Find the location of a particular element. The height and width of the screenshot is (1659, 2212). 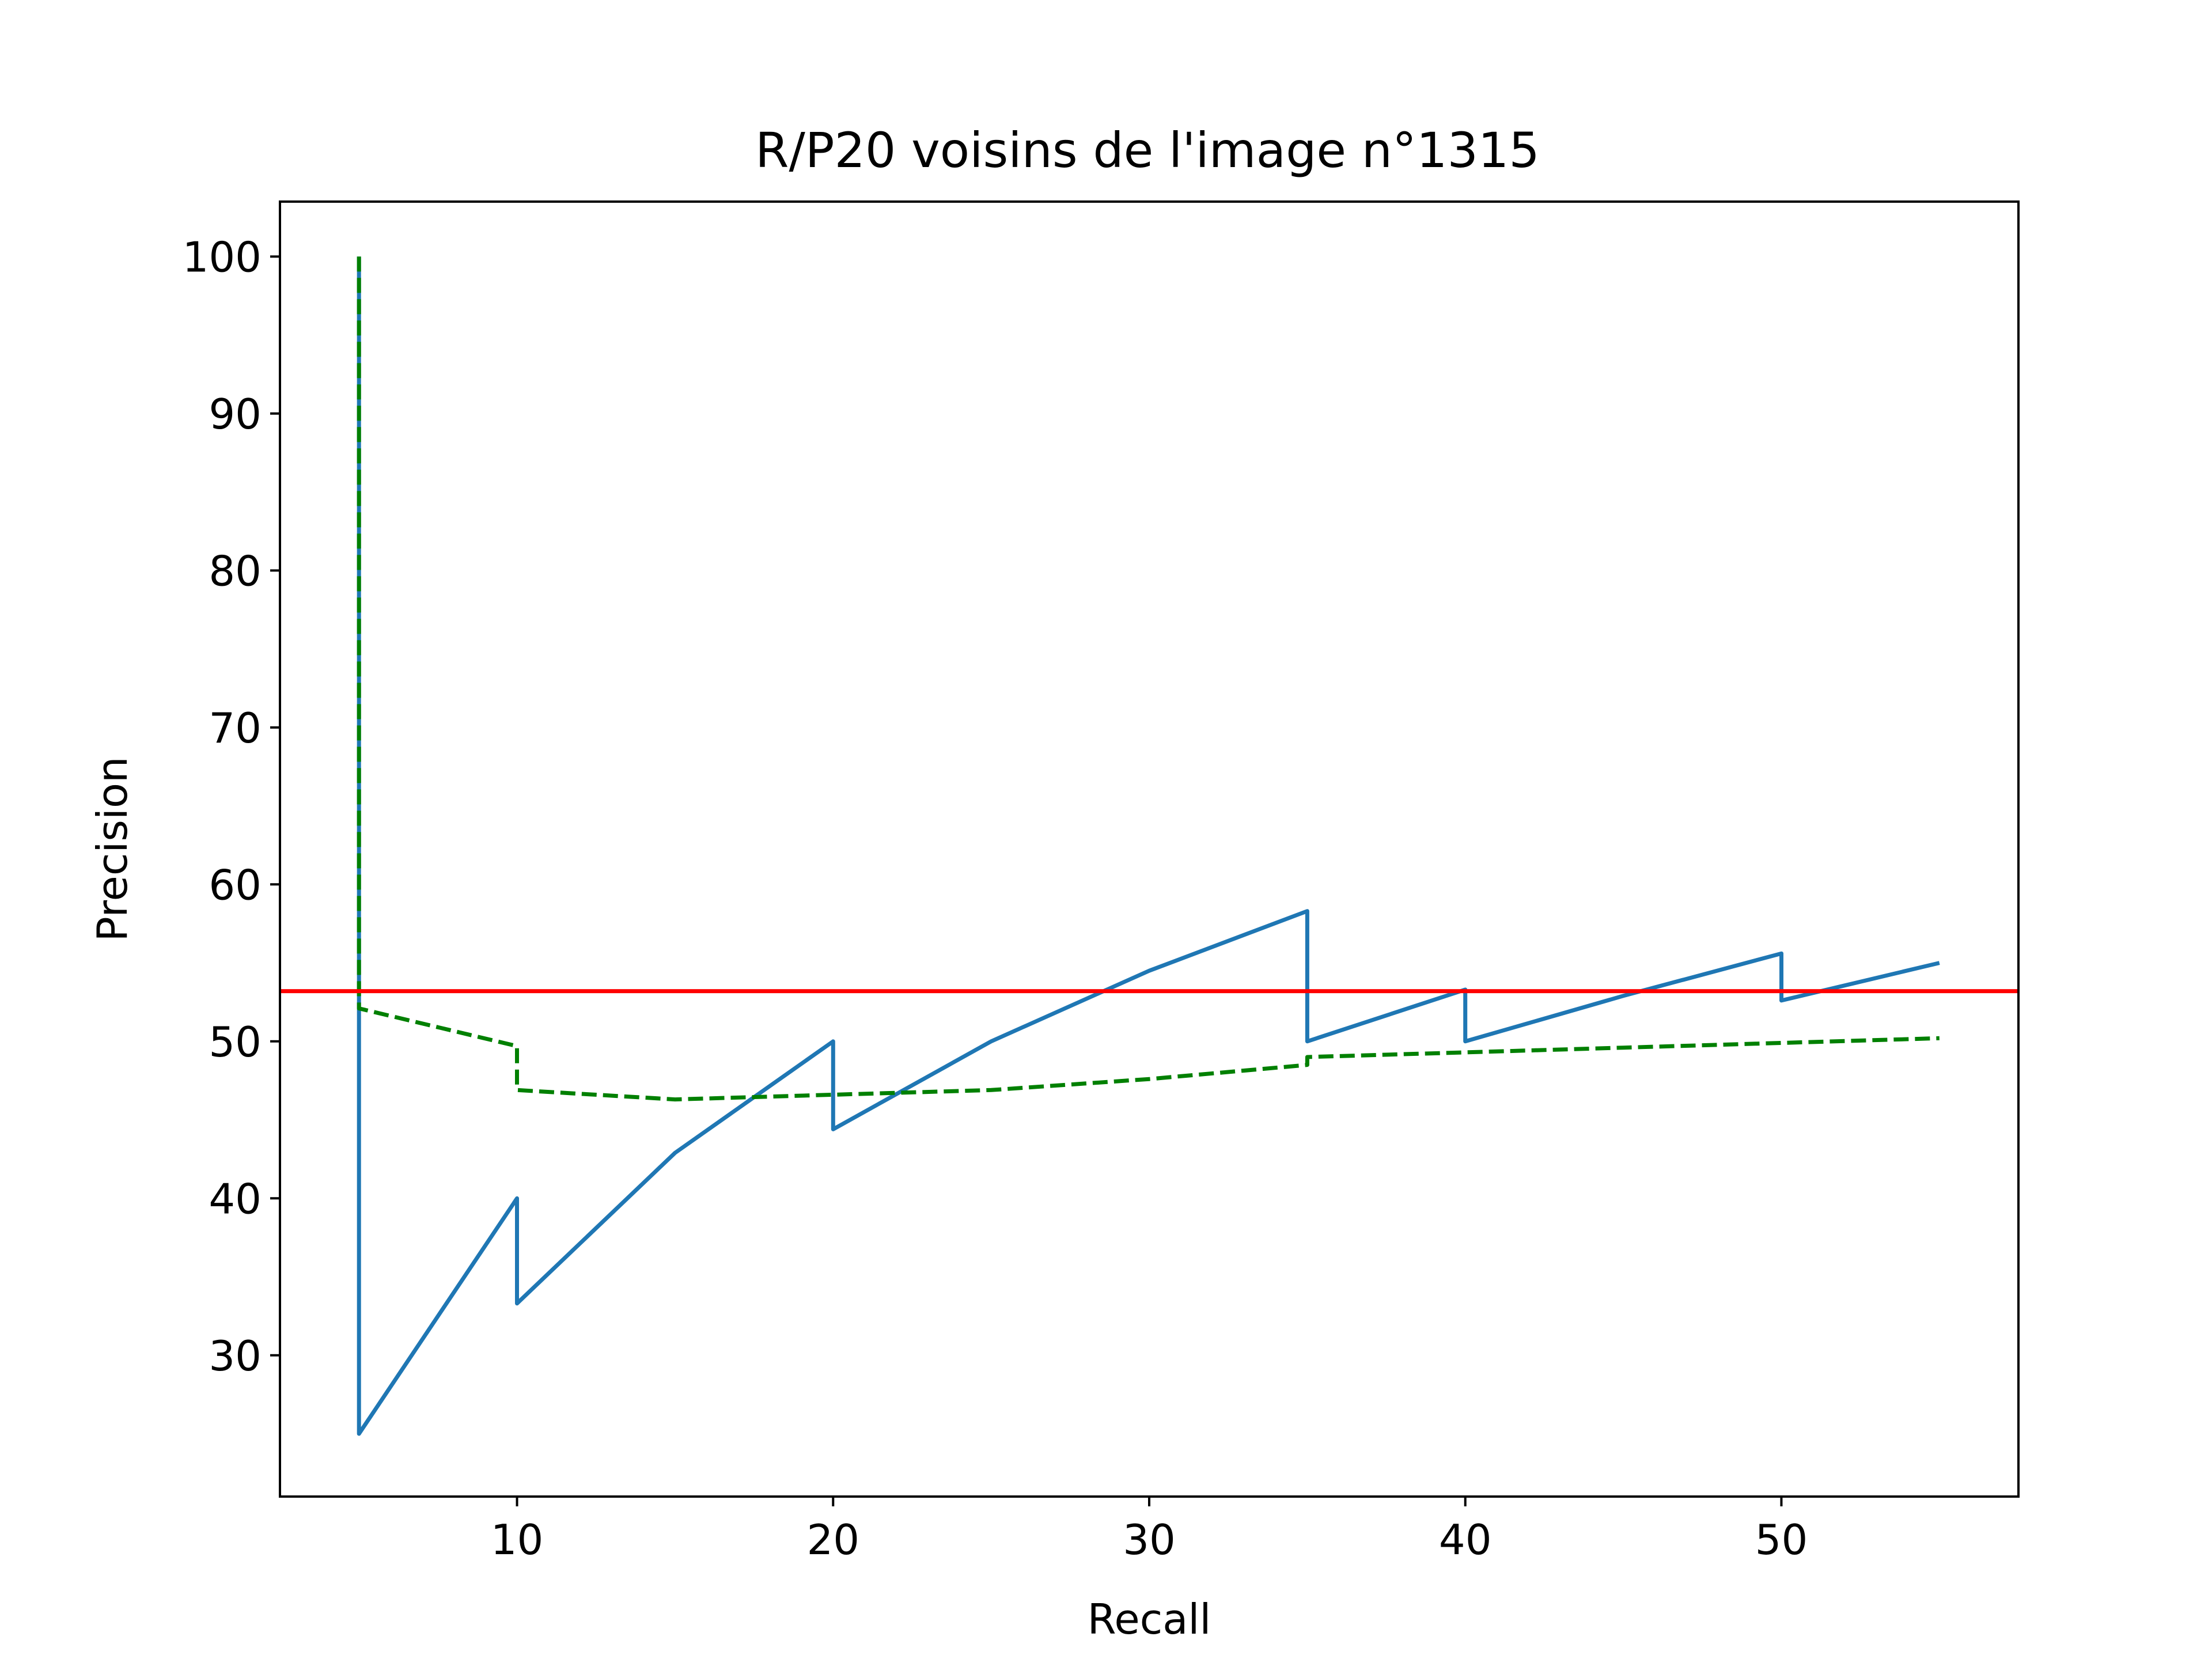

y-tick-label: 60 is located at coordinates (235, 885).